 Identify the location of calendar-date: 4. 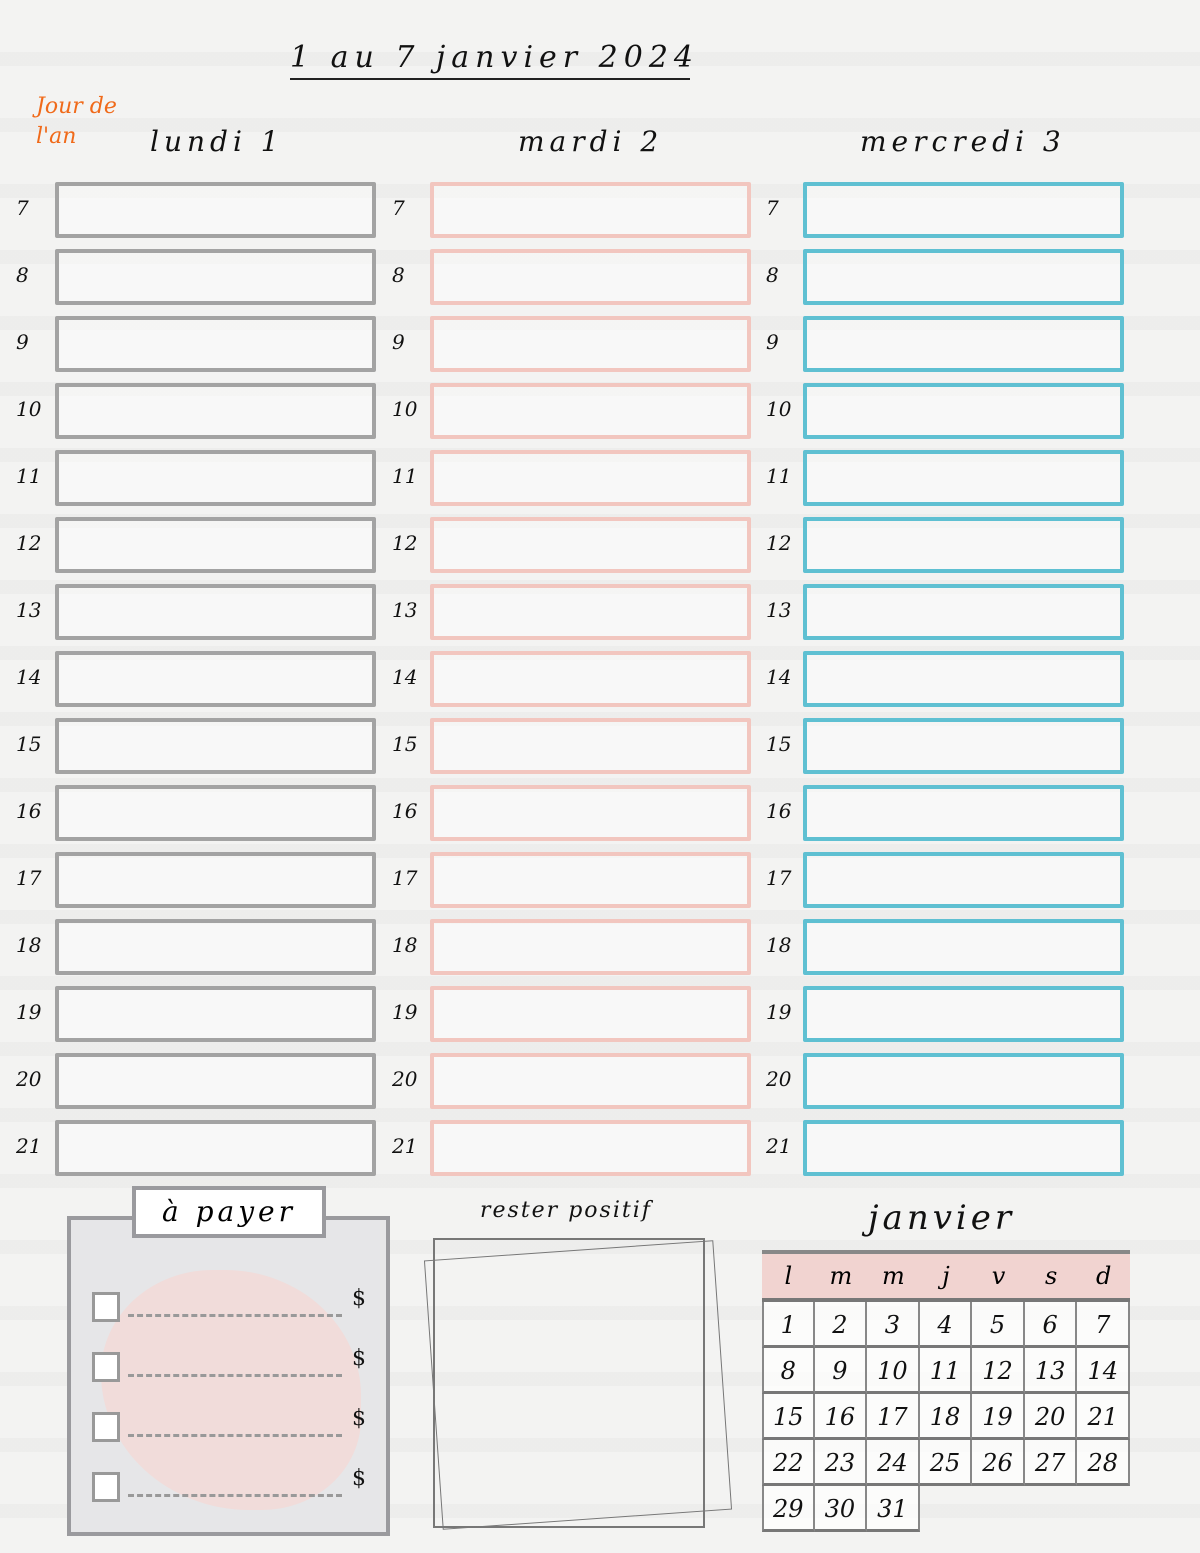
(946, 1325).